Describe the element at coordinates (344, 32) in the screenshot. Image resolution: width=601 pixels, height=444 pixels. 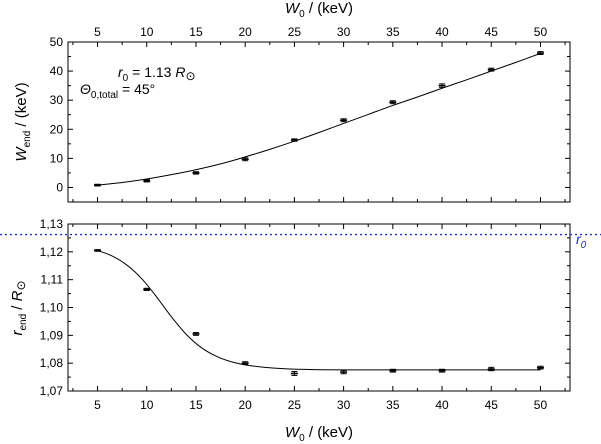
I see `top-axis-tick-label: 30` at that location.